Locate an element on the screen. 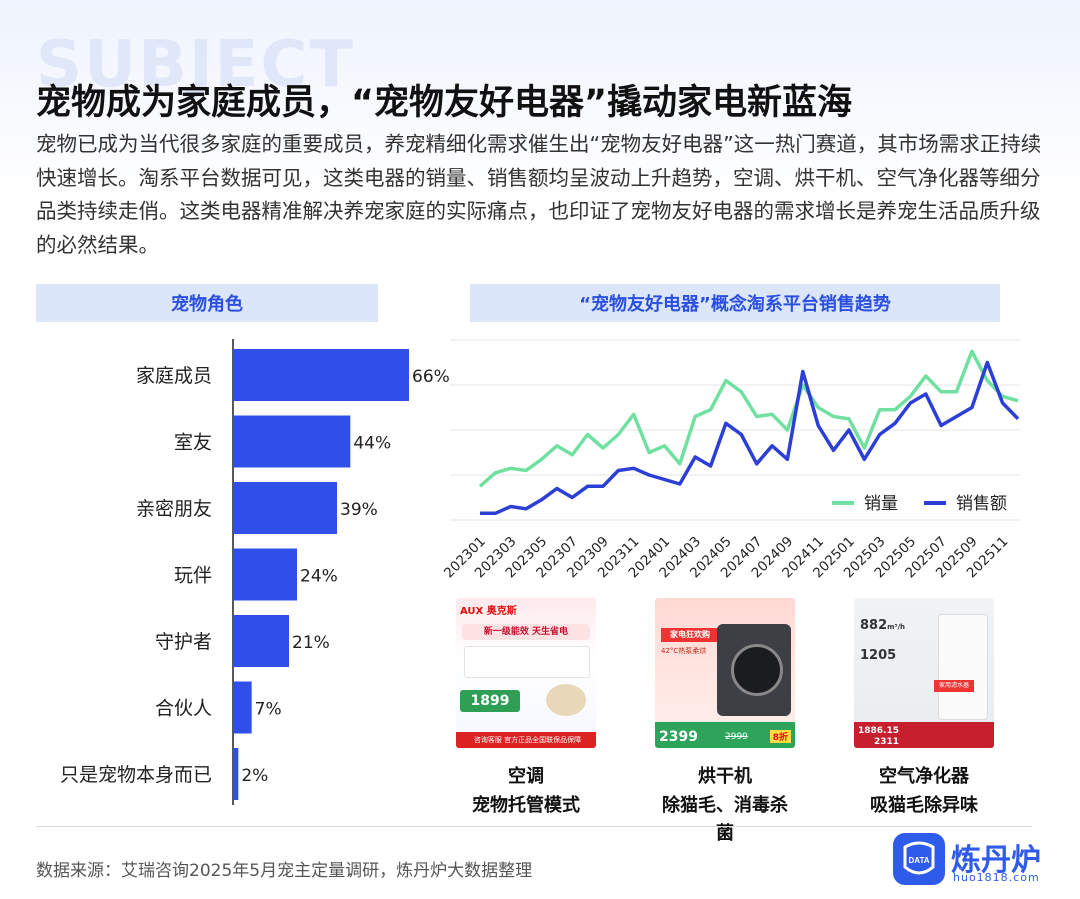 This screenshot has height=899, width=1080. ac-unit-shape is located at coordinates (527, 662).